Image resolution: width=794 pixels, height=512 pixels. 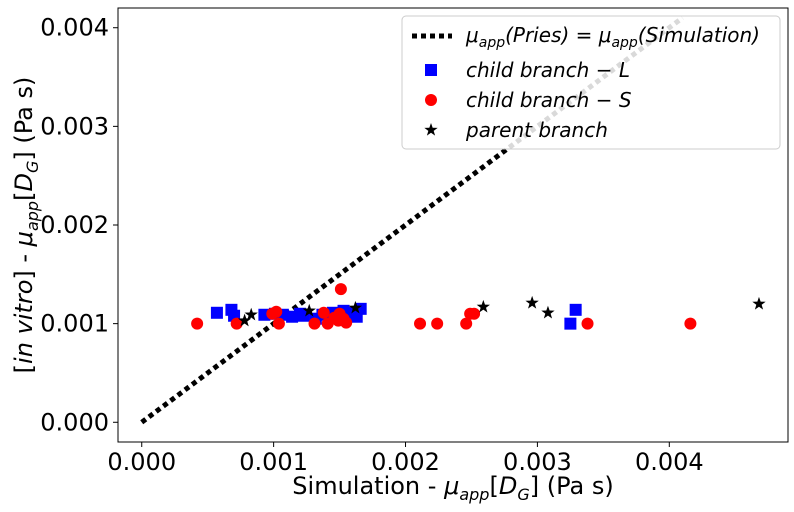 What do you see at coordinates (536, 130) in the screenshot?
I see `legend-parent-branch-label: parent branch` at bounding box center [536, 130].